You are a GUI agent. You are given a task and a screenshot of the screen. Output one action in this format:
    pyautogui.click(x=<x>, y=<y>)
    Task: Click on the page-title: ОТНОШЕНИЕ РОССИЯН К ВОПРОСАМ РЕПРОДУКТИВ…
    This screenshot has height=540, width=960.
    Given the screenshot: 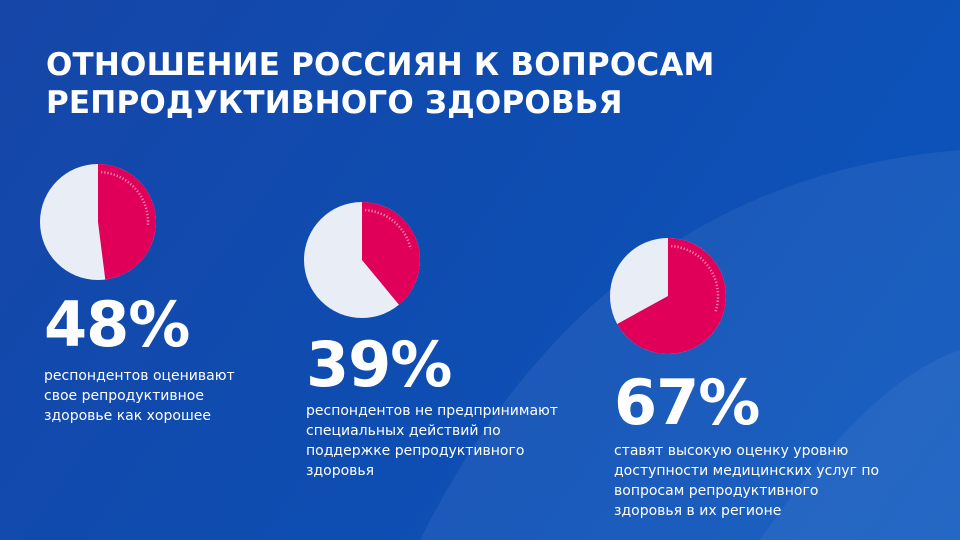 What is the action you would take?
    pyautogui.click(x=456, y=84)
    